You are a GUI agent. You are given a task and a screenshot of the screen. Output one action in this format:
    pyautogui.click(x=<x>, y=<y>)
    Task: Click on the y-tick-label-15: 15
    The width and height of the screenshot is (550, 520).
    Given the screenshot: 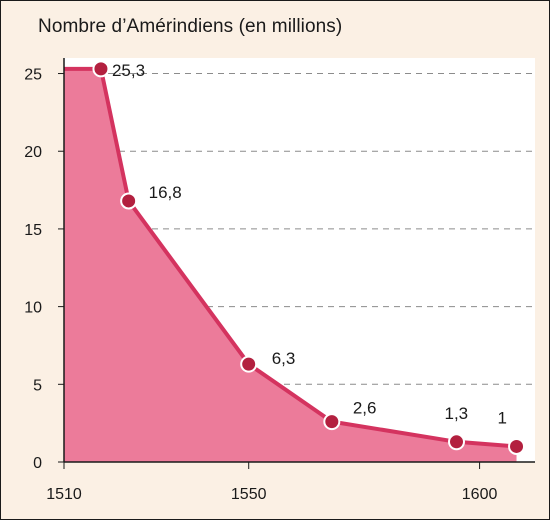 What is the action you would take?
    pyautogui.click(x=33, y=230)
    